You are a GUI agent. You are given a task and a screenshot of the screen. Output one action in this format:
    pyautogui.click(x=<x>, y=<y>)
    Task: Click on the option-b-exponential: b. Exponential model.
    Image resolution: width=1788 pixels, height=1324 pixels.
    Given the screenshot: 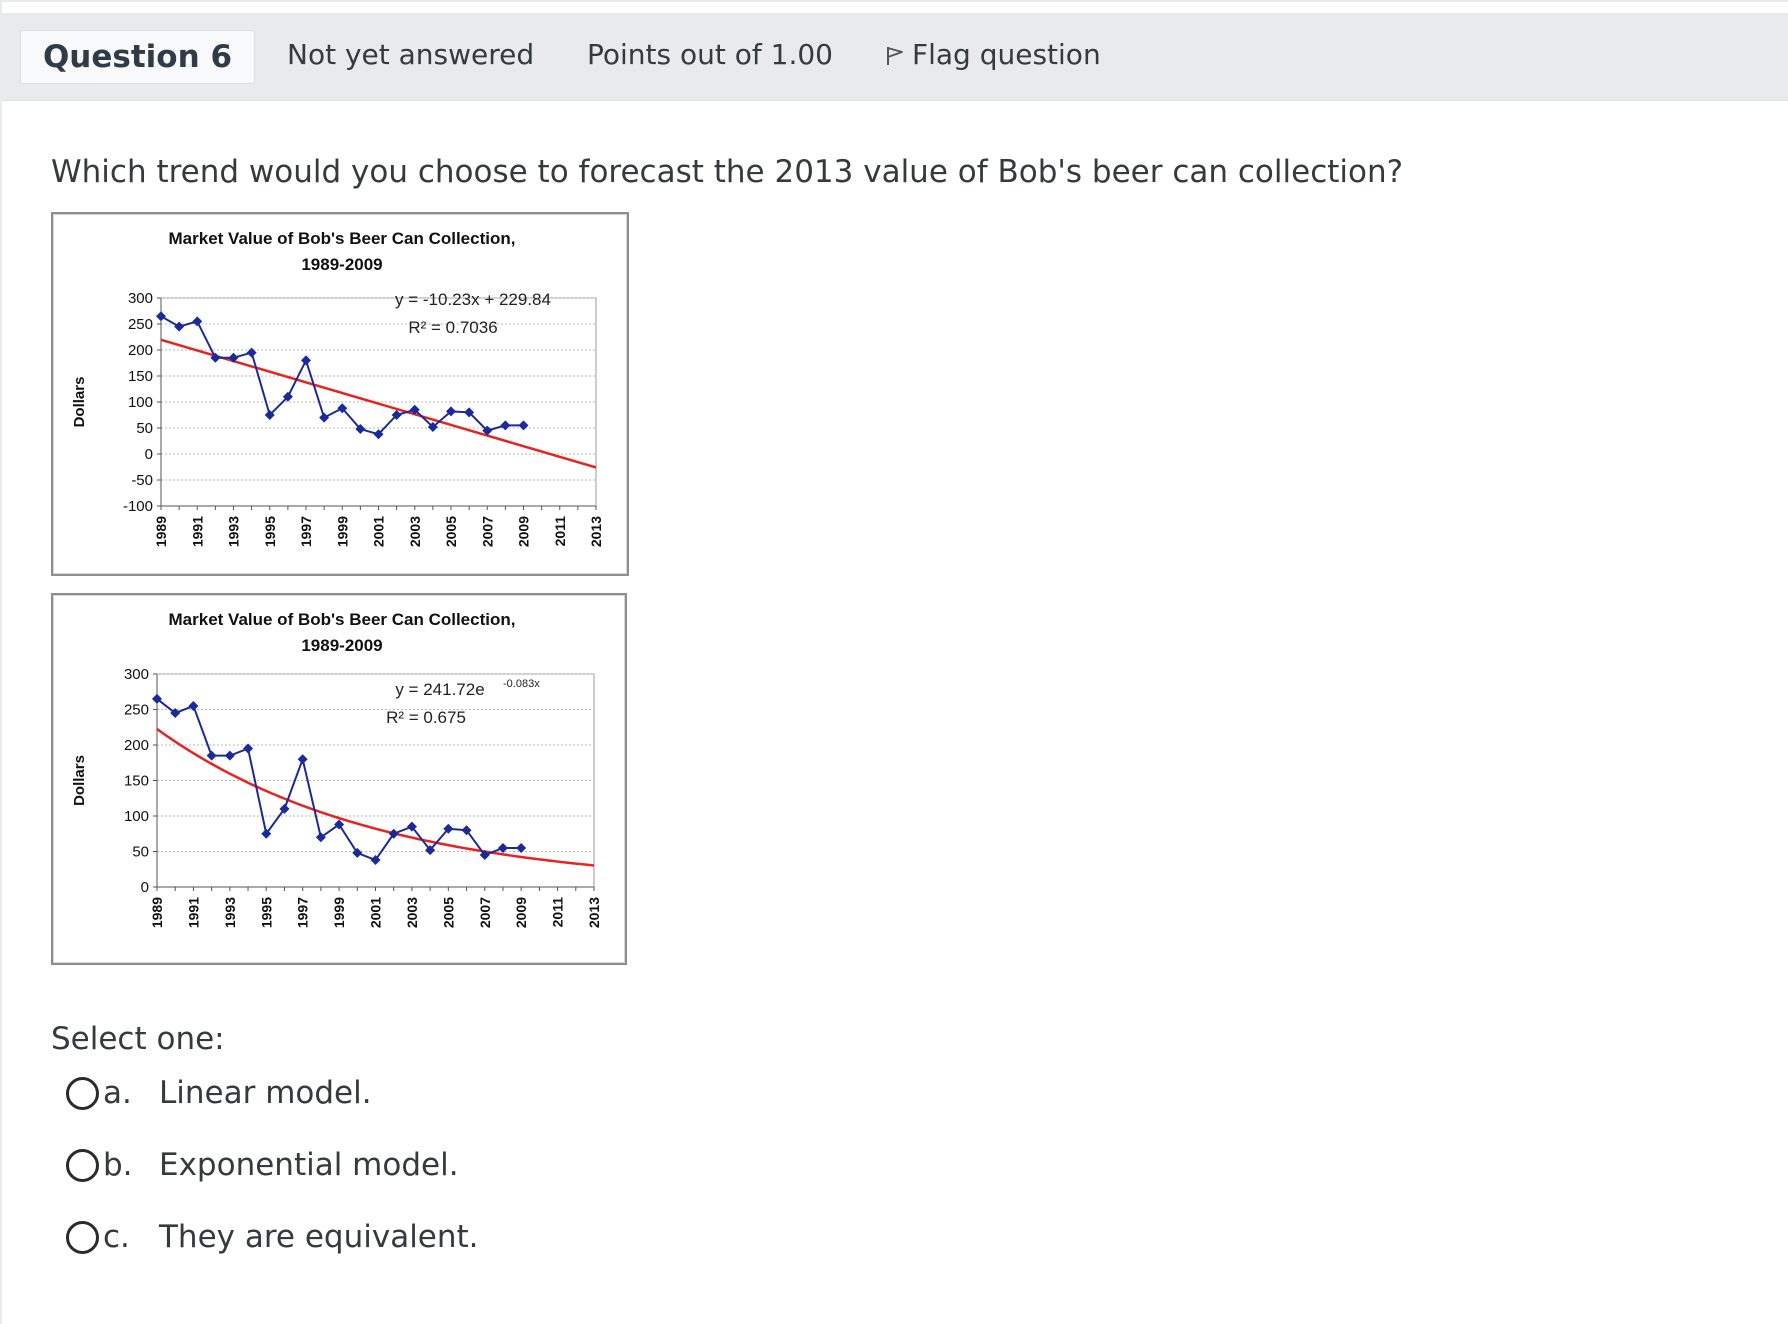 What is the action you would take?
    pyautogui.click(x=262, y=1165)
    